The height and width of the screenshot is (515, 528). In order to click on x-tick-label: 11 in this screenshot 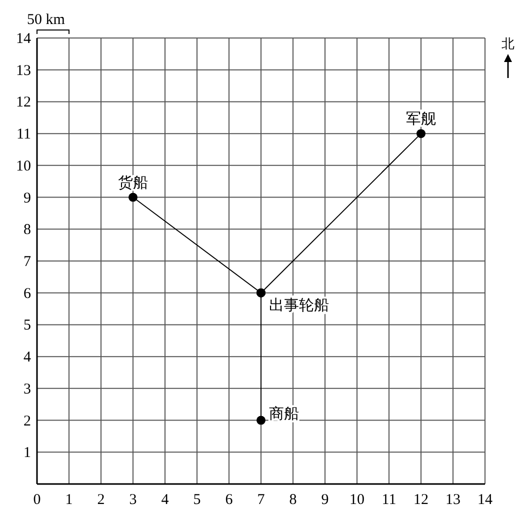, I will do `click(389, 500)`.